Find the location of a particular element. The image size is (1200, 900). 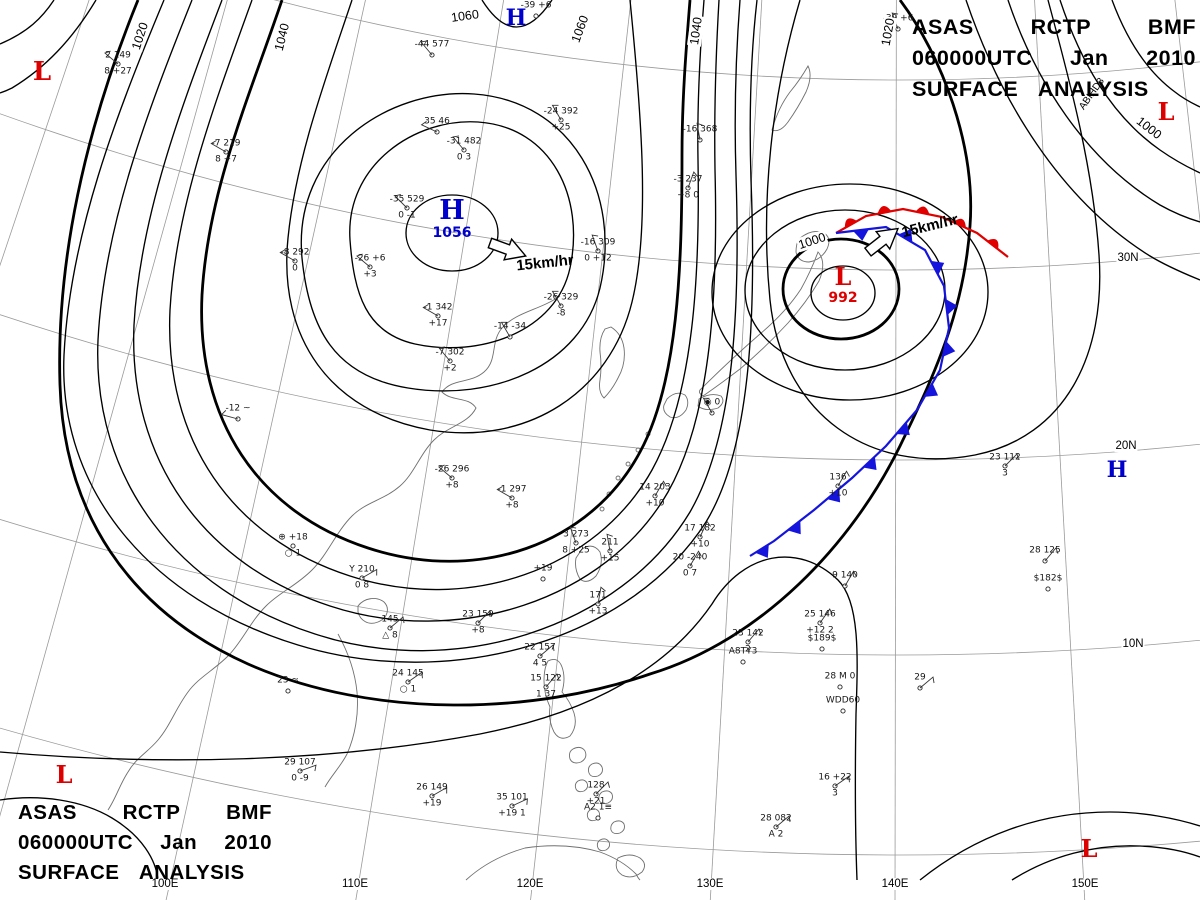

isobar-se-corner-inner is located at coordinates (1105, 863).